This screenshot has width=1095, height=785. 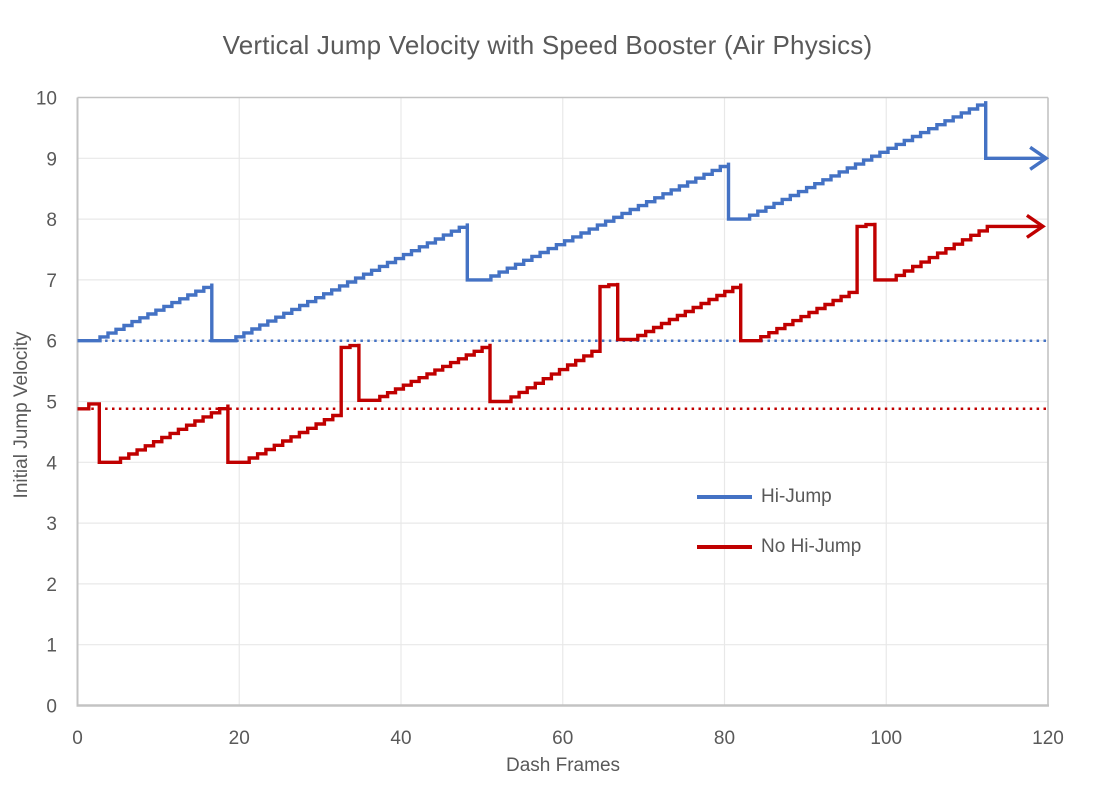 I want to click on legend-line-sample-hi-jump, so click(x=724, y=497).